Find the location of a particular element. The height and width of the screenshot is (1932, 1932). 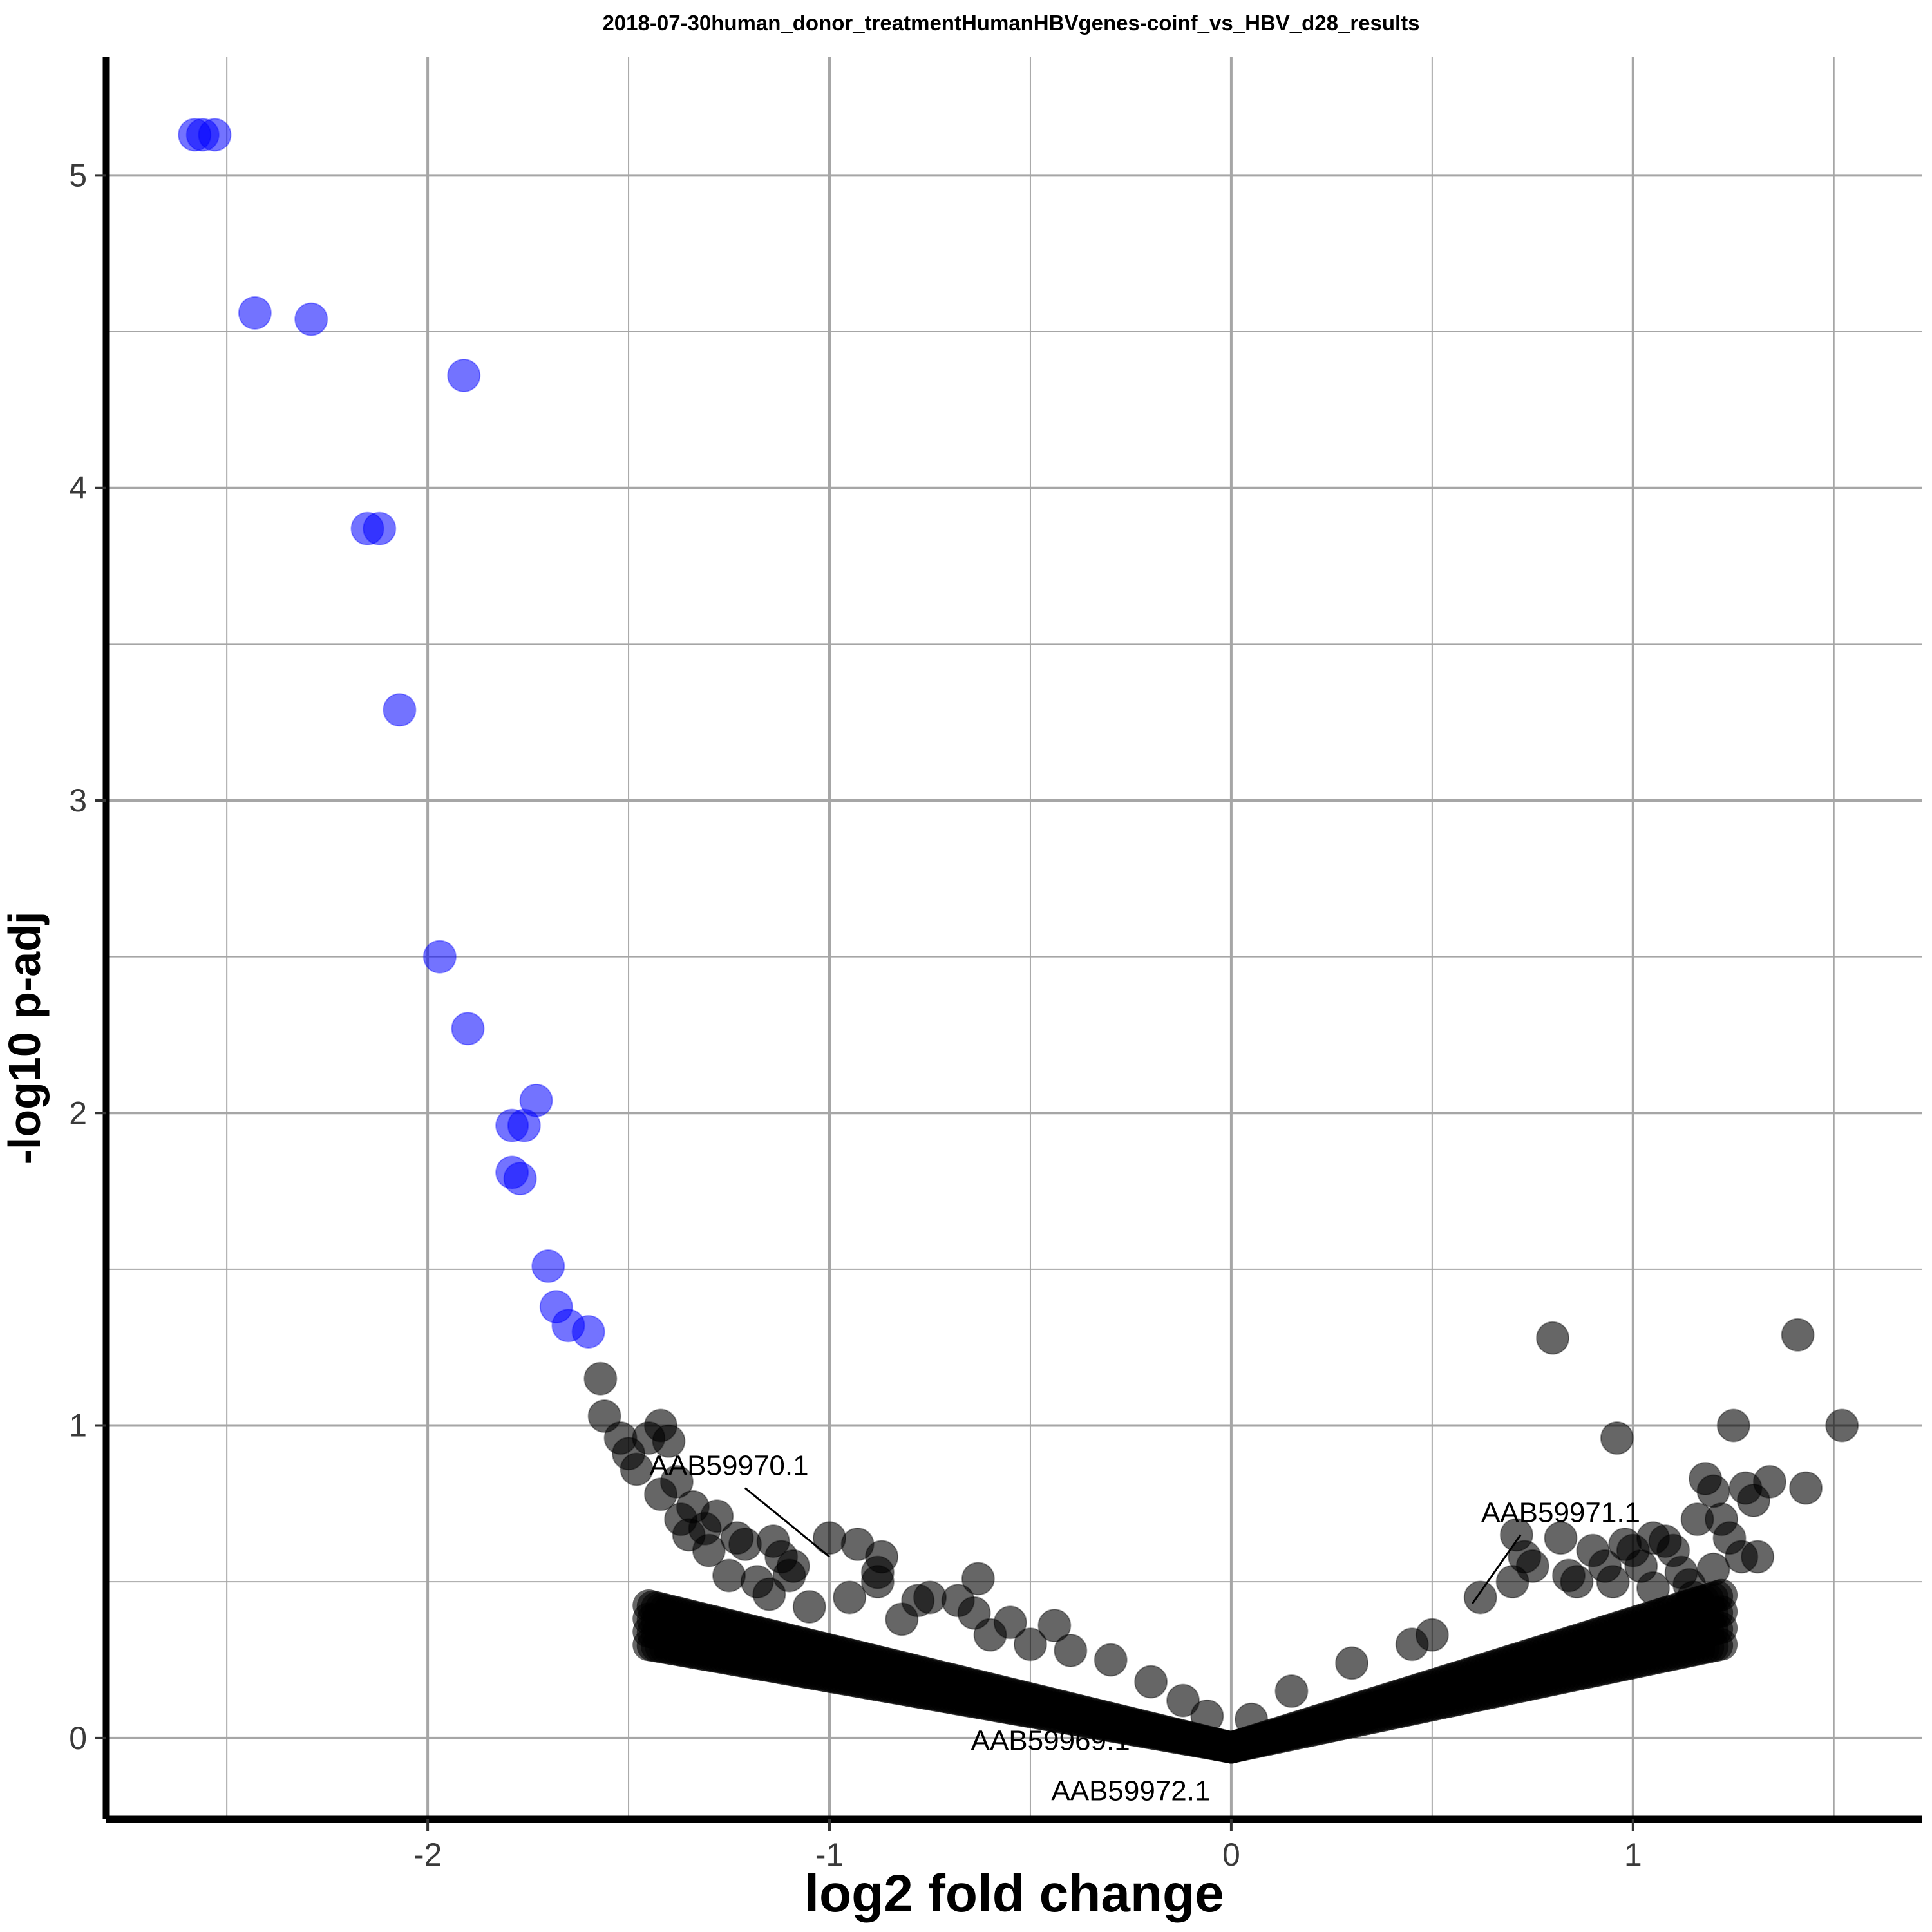

y-axis-title: -log10 p-adj is located at coordinates (25, 1038).